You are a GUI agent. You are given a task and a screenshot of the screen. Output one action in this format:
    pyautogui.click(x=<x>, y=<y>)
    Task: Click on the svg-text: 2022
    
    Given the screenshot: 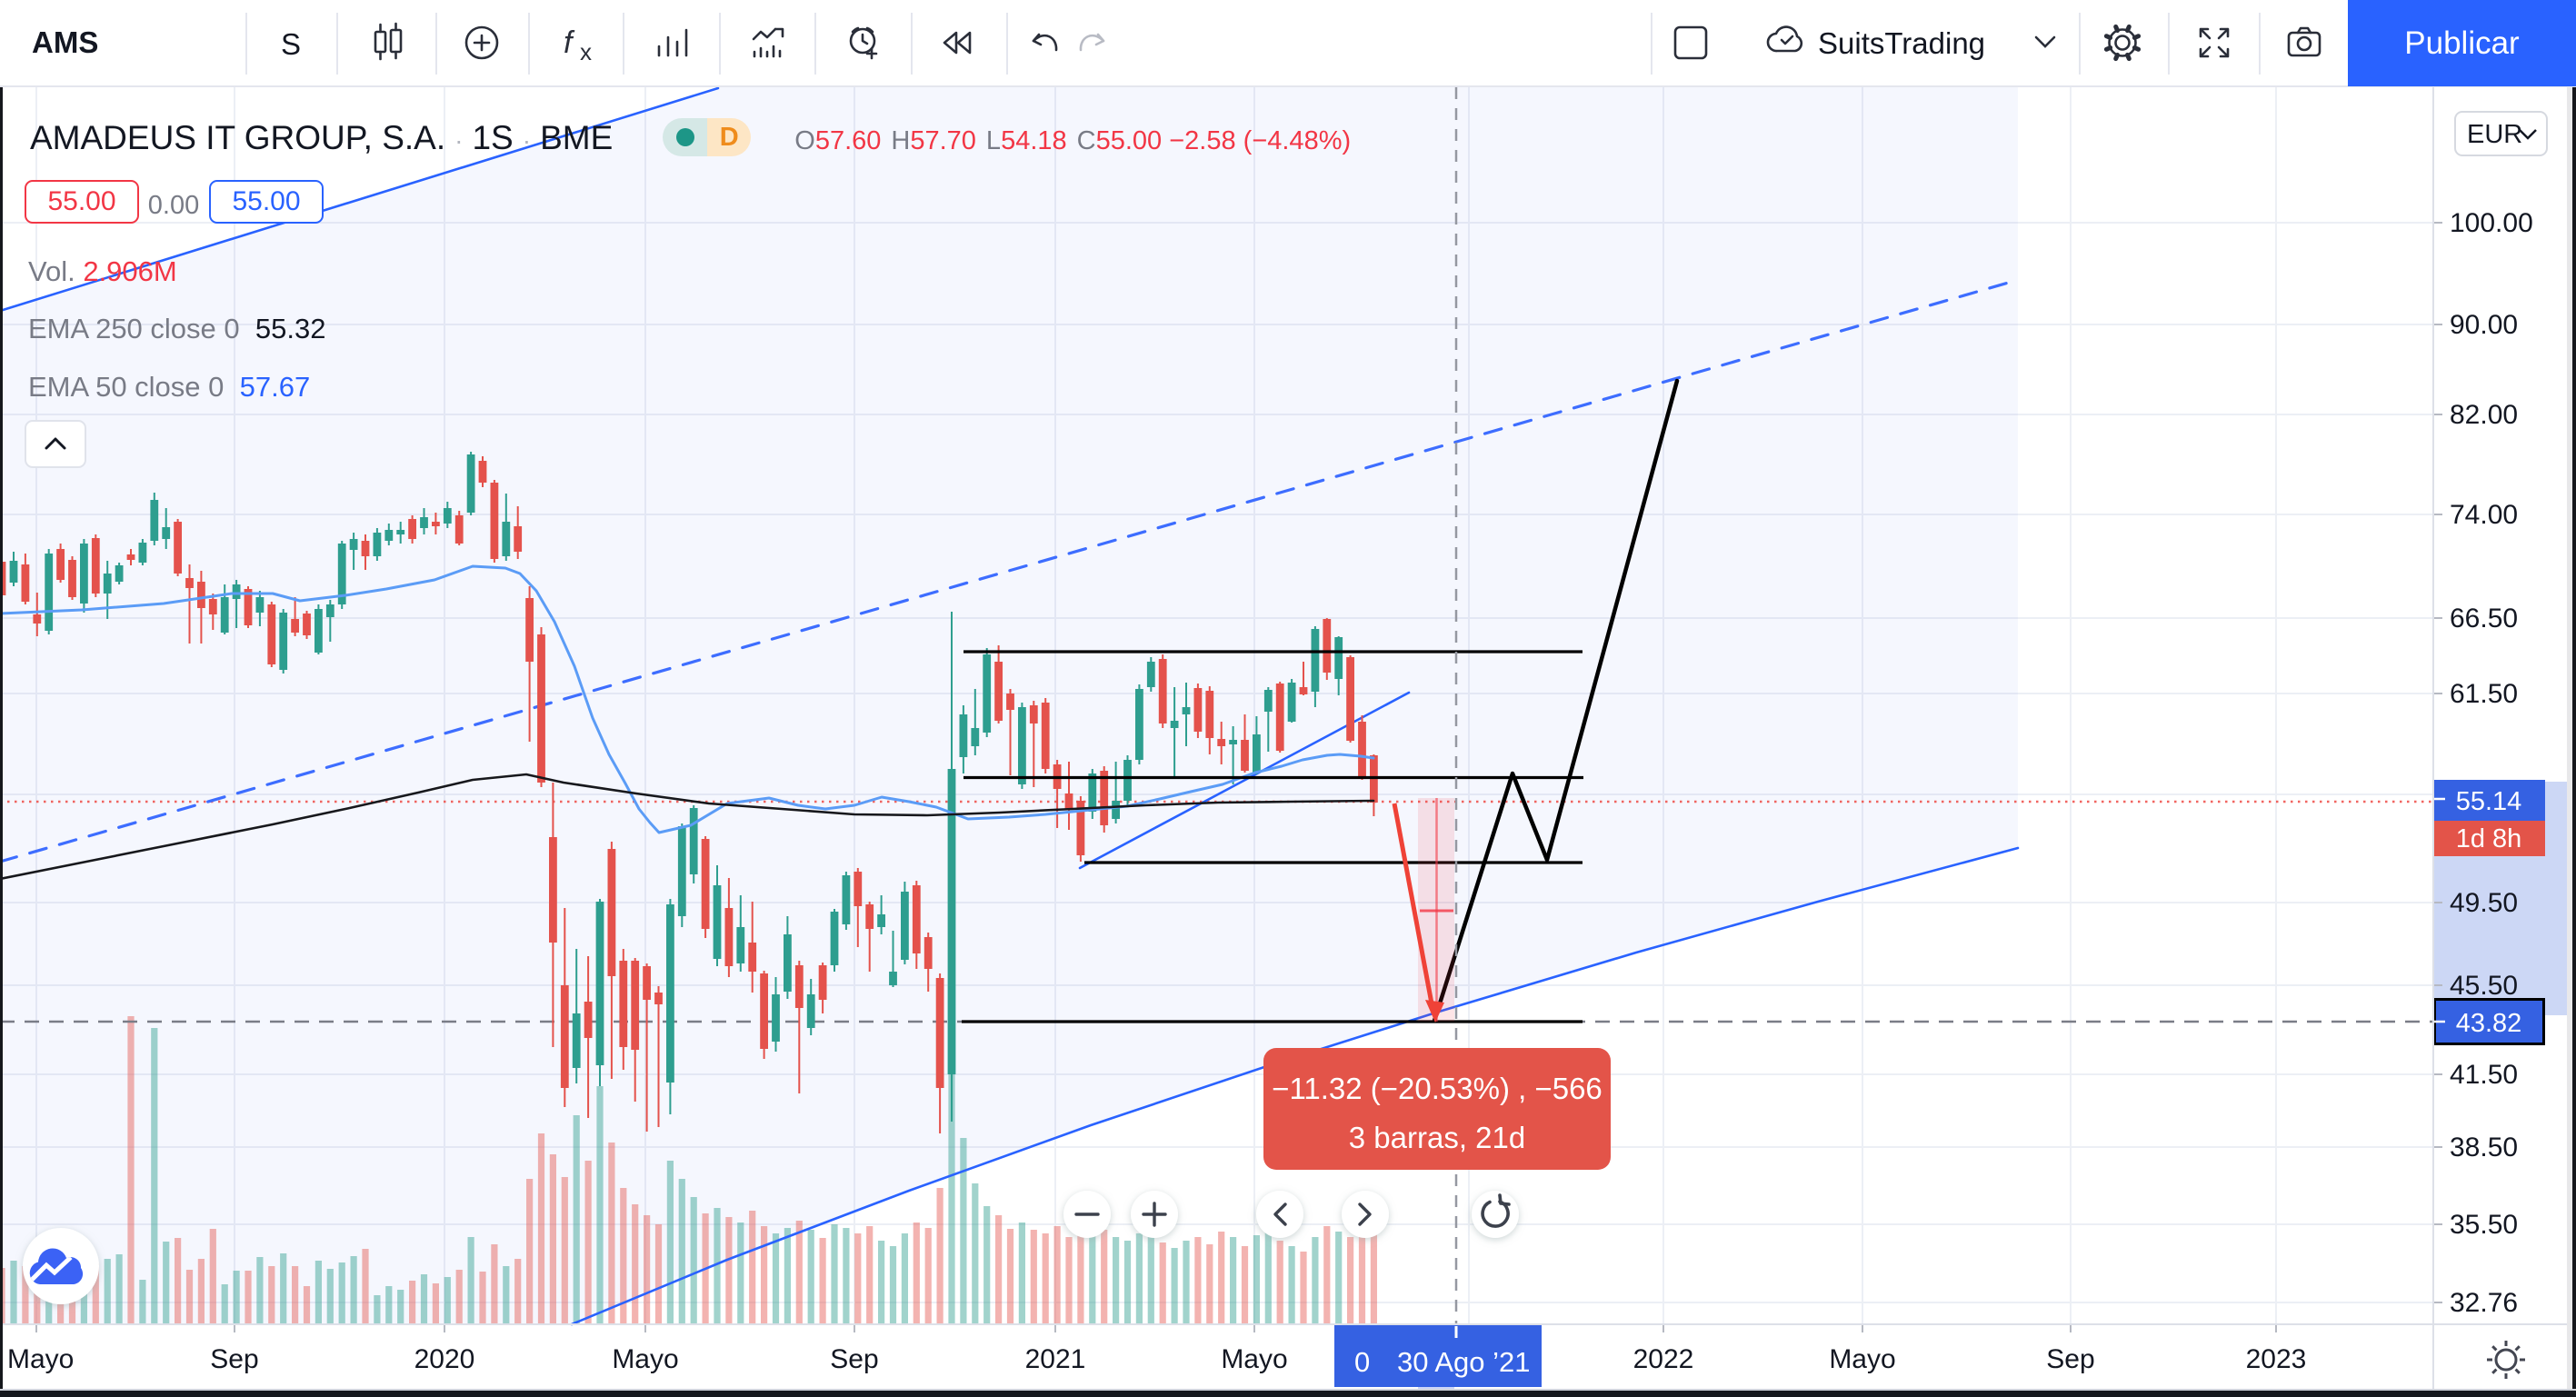 What is the action you would take?
    pyautogui.click(x=1663, y=1359)
    